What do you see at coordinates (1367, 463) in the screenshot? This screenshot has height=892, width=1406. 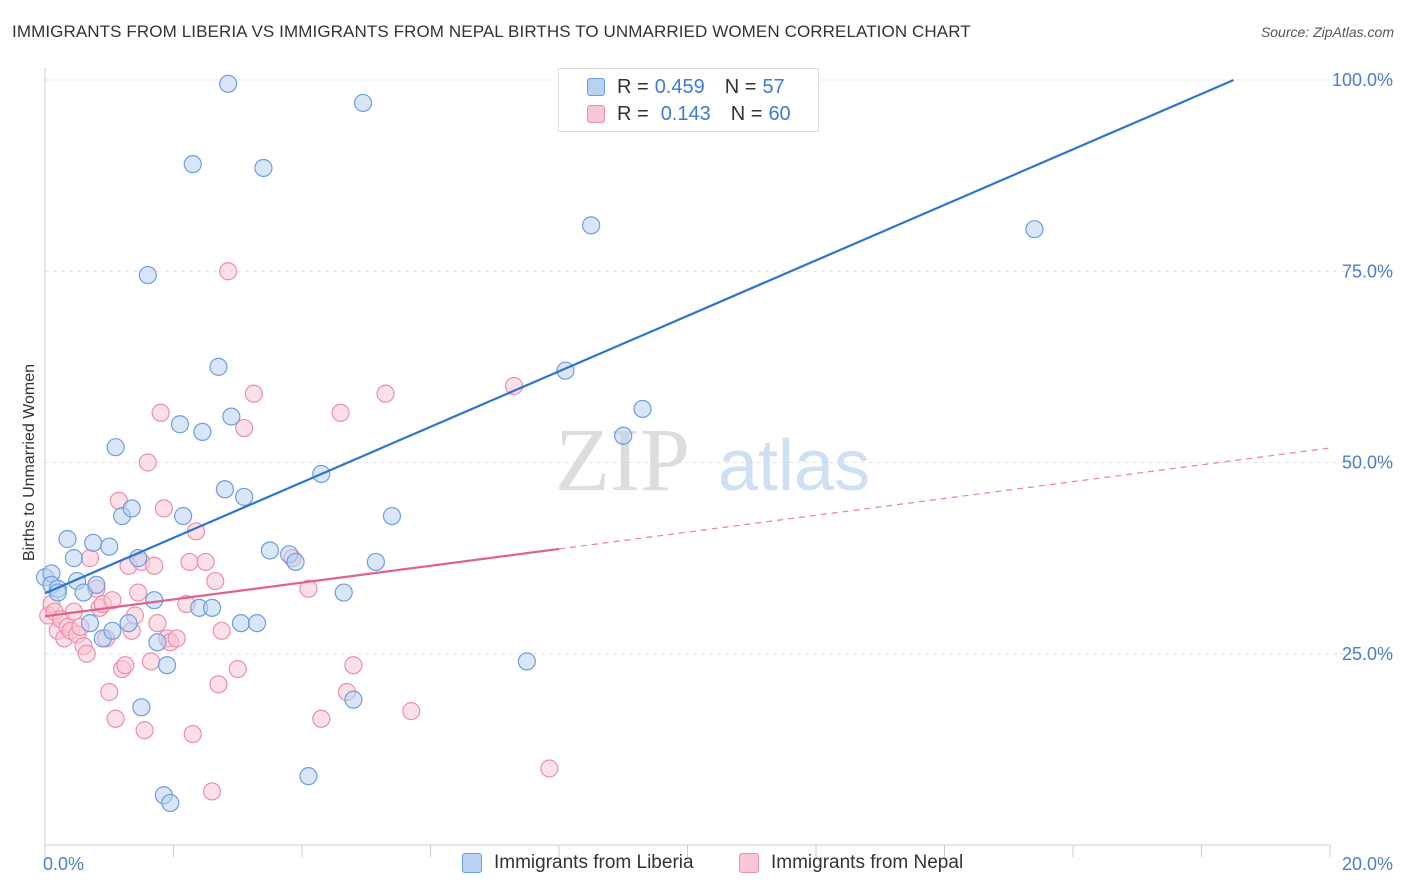 I see `y-tick-label: 50.0%` at bounding box center [1367, 463].